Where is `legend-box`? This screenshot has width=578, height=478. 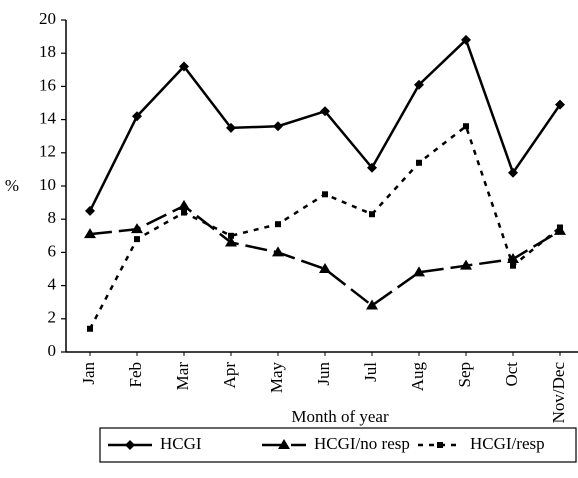 legend-box is located at coordinates (338, 445).